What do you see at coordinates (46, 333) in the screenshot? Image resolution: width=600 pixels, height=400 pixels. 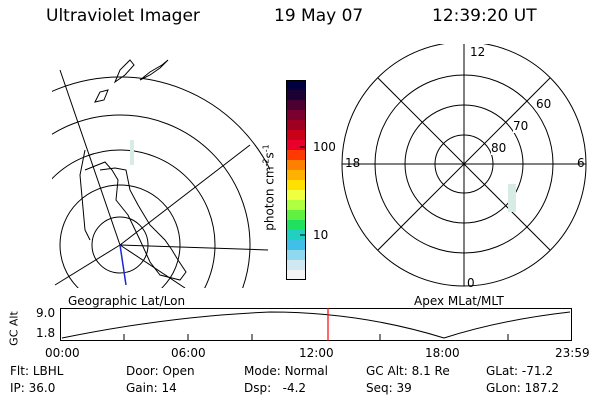 I see `altitude-tick-bottom: 1.8` at bounding box center [46, 333].